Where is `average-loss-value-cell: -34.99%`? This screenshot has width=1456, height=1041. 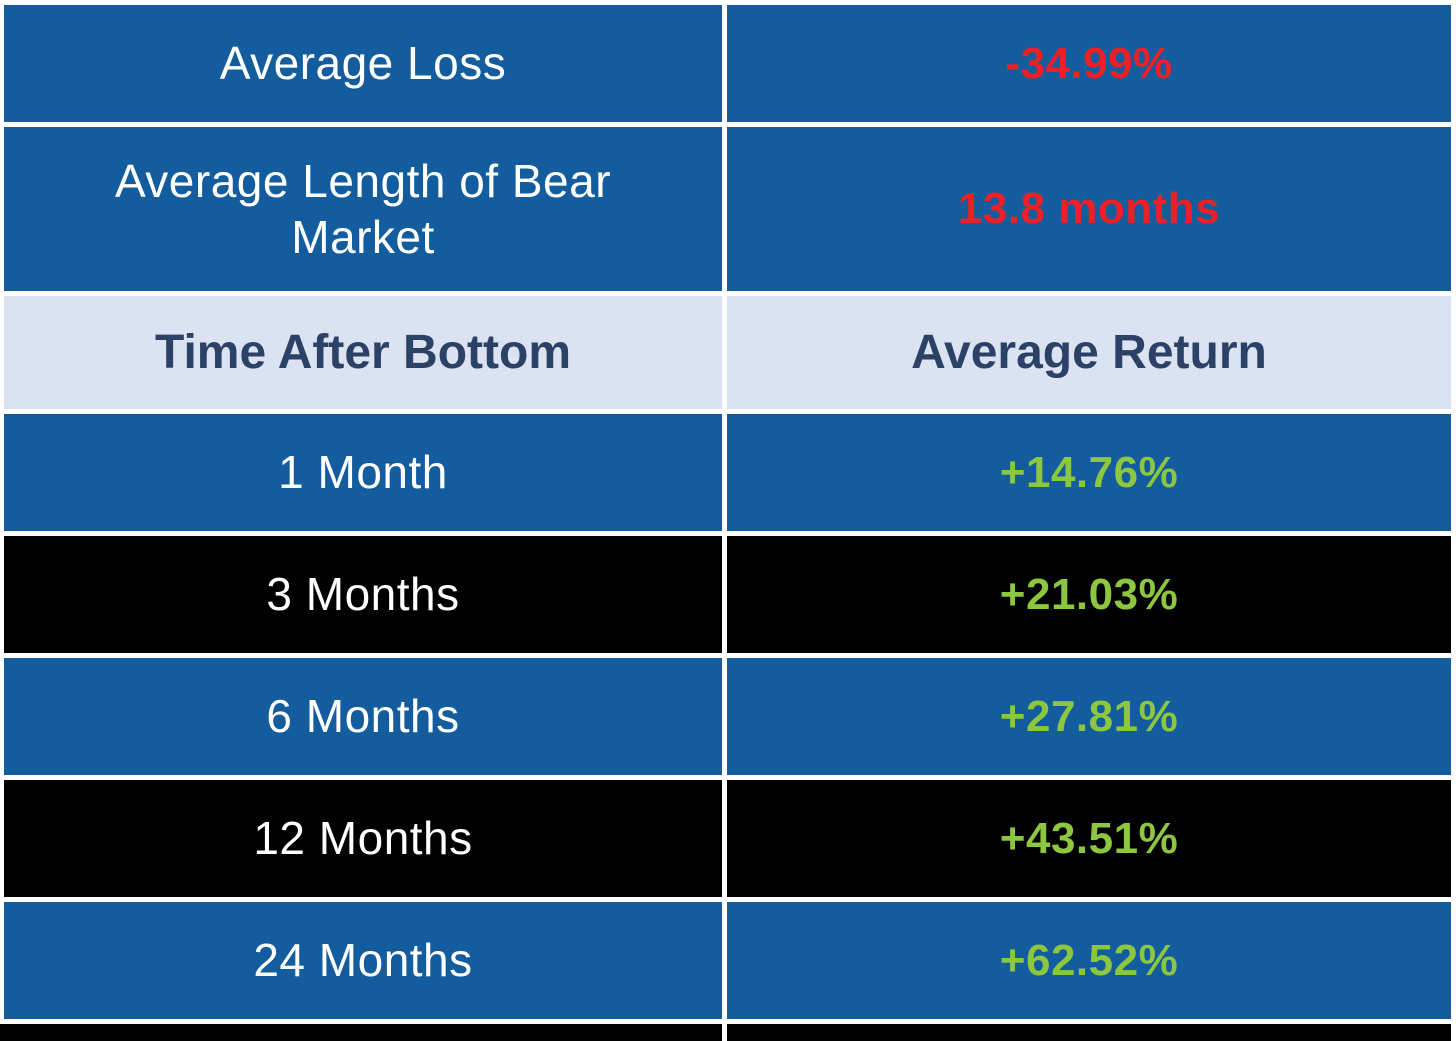 average-loss-value-cell: -34.99% is located at coordinates (1089, 63).